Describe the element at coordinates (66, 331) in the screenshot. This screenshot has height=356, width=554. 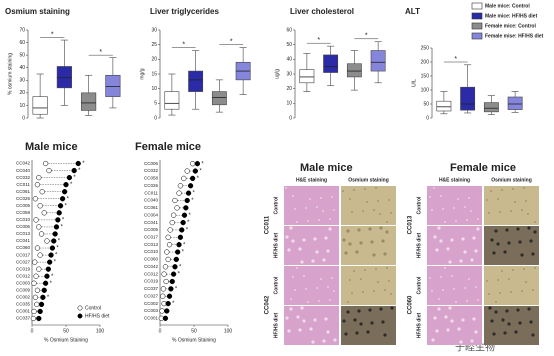
I see `x-tick-label: 50` at that location.